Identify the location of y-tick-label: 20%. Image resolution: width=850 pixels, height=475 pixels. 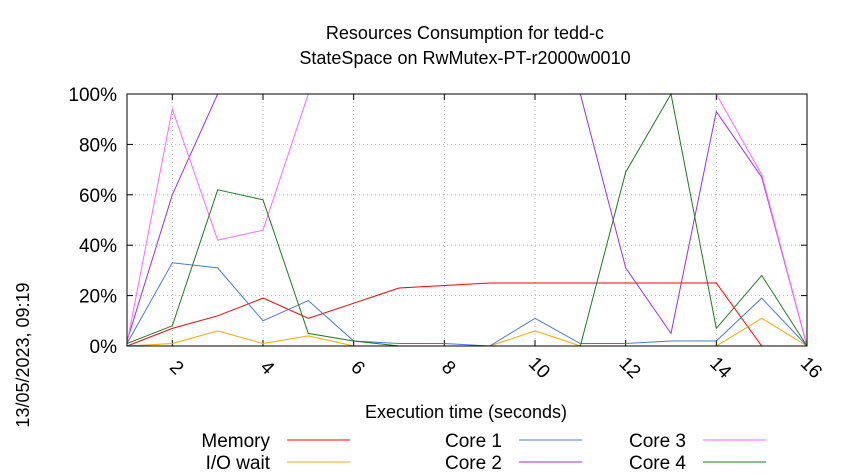
(98, 297).